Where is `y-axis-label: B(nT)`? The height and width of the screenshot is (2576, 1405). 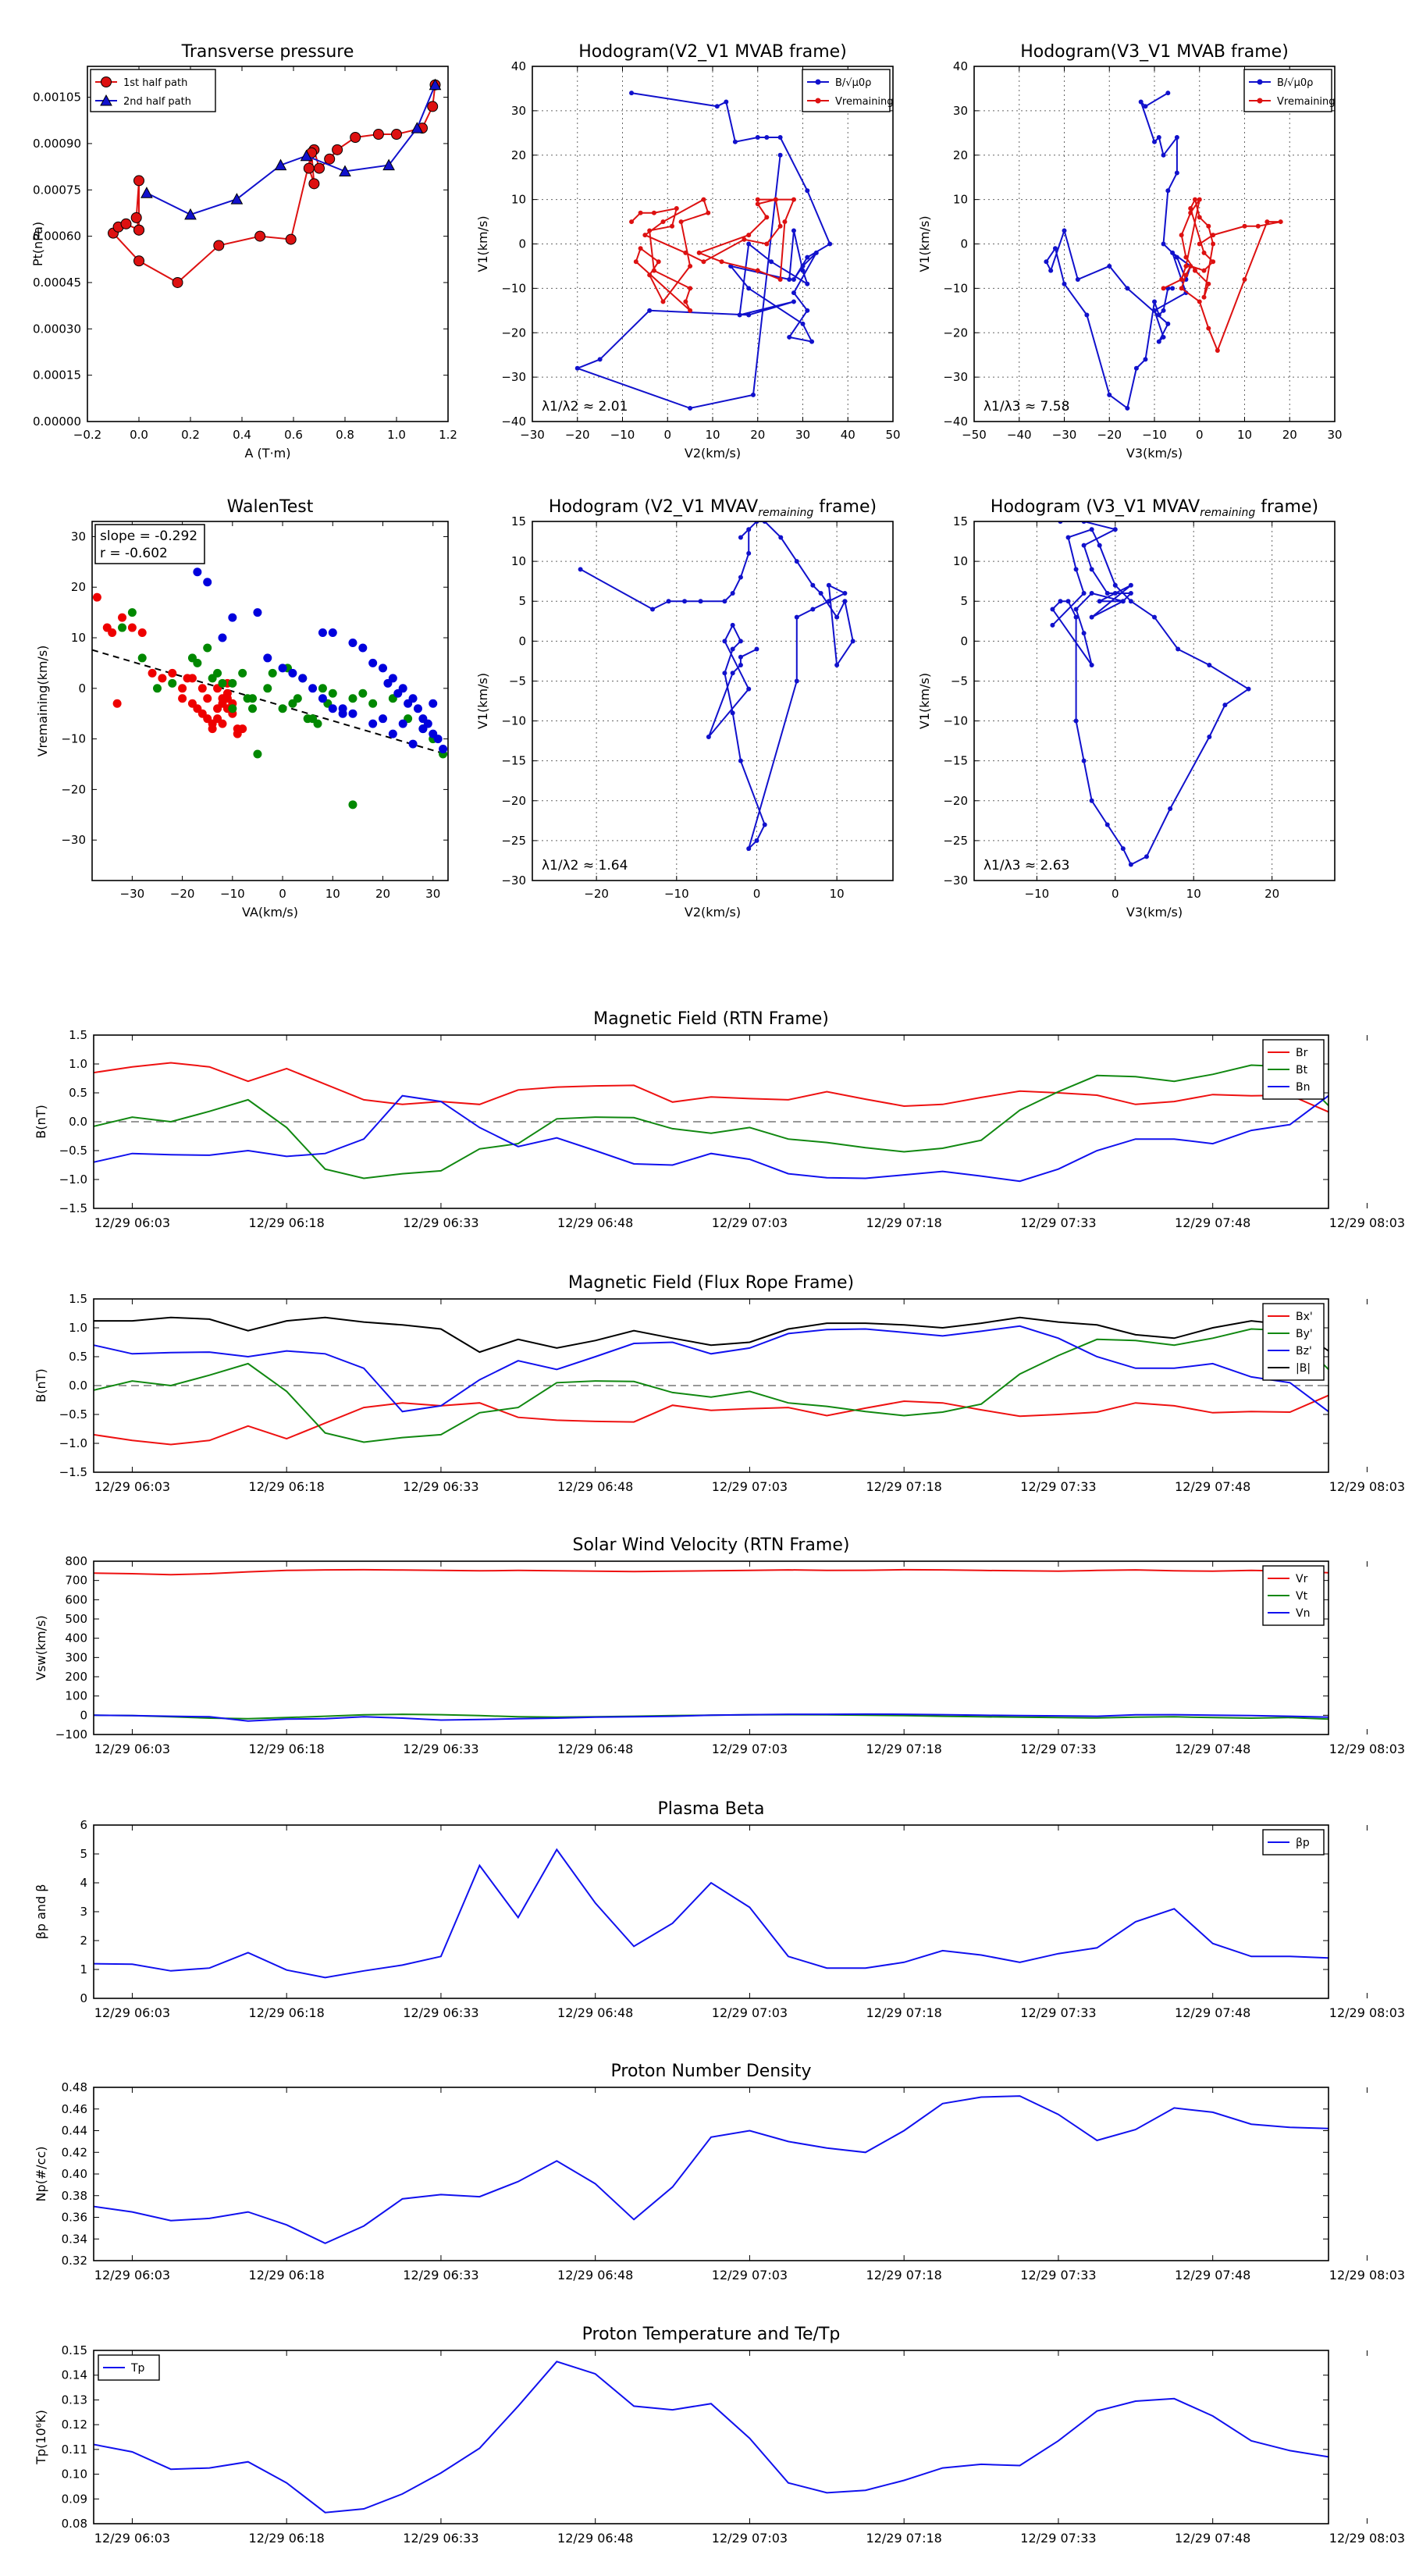
y-axis-label: B(nT) is located at coordinates (41, 1121).